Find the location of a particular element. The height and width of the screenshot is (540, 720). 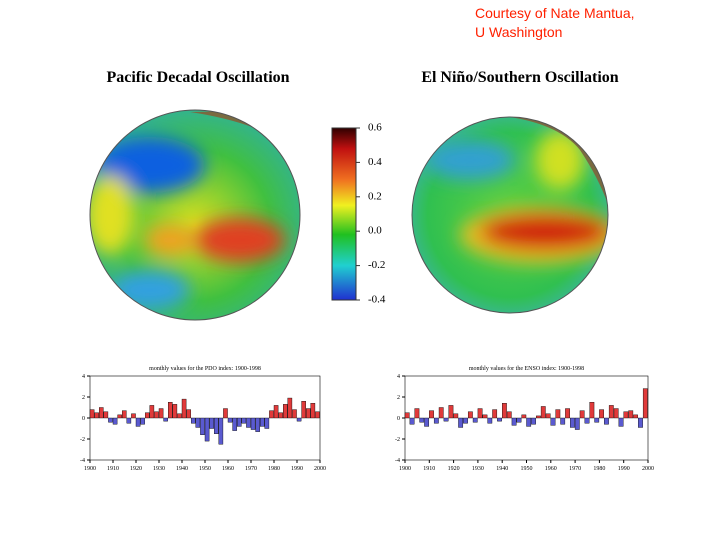

pdo-globe is located at coordinates (195, 215).